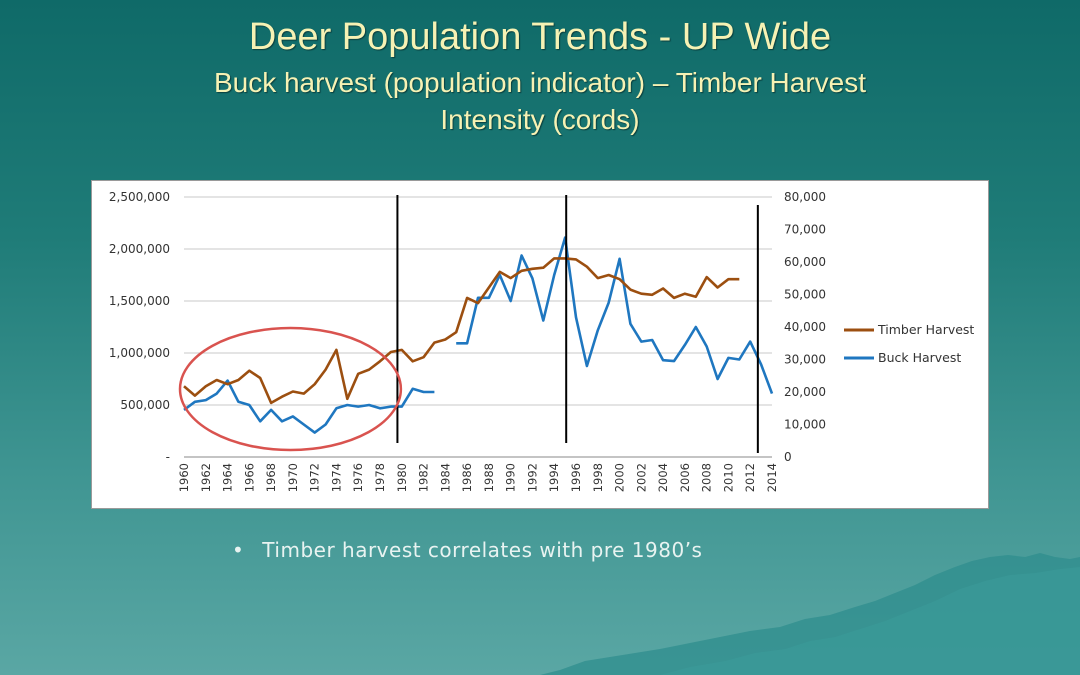  I want to click on legend-label-2: Buck Harvest, so click(919, 357).